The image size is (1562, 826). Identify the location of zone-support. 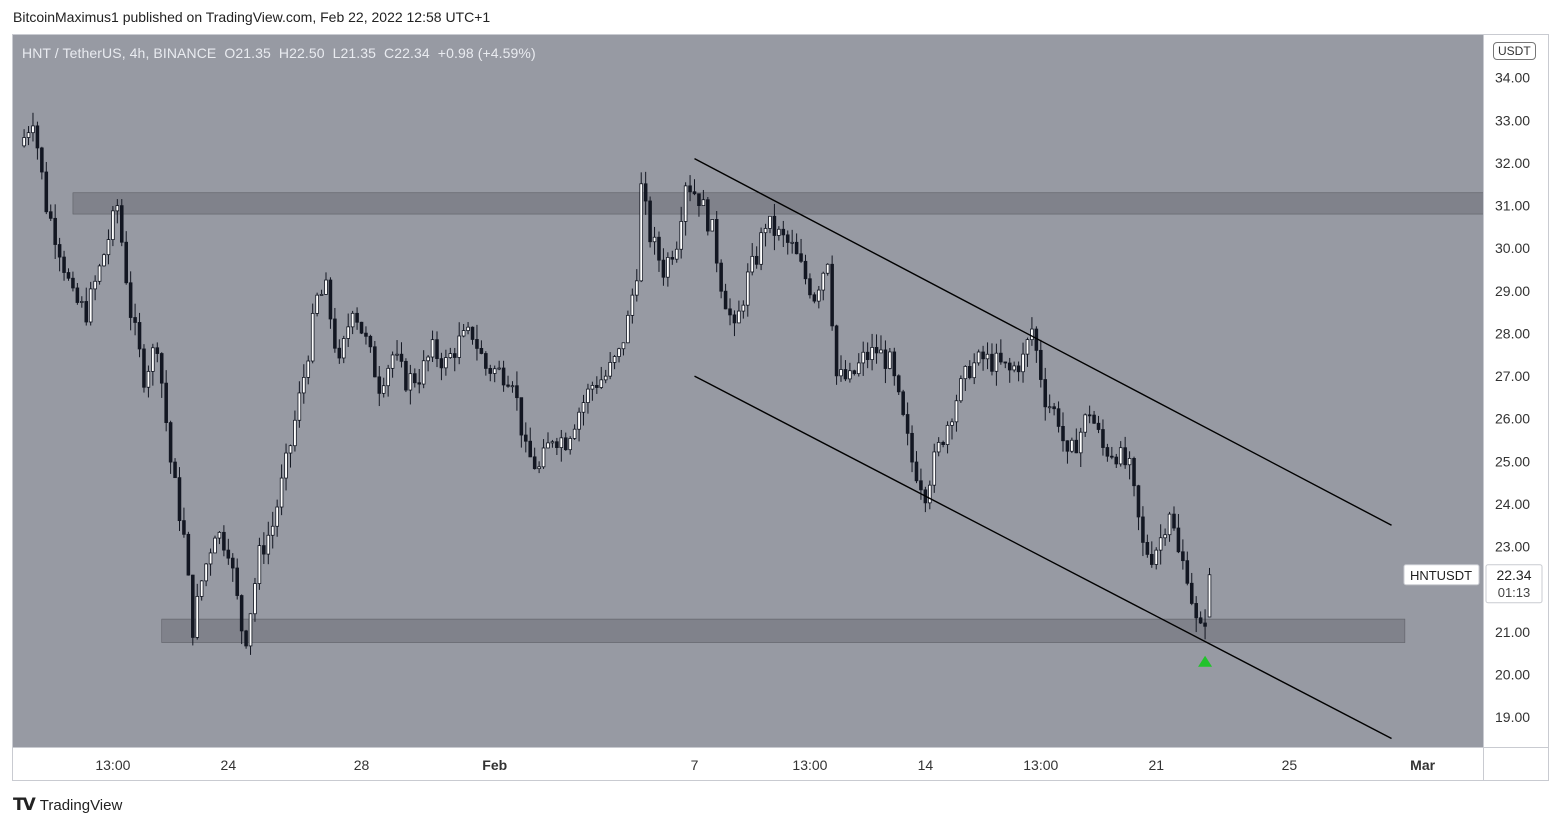
(783, 630).